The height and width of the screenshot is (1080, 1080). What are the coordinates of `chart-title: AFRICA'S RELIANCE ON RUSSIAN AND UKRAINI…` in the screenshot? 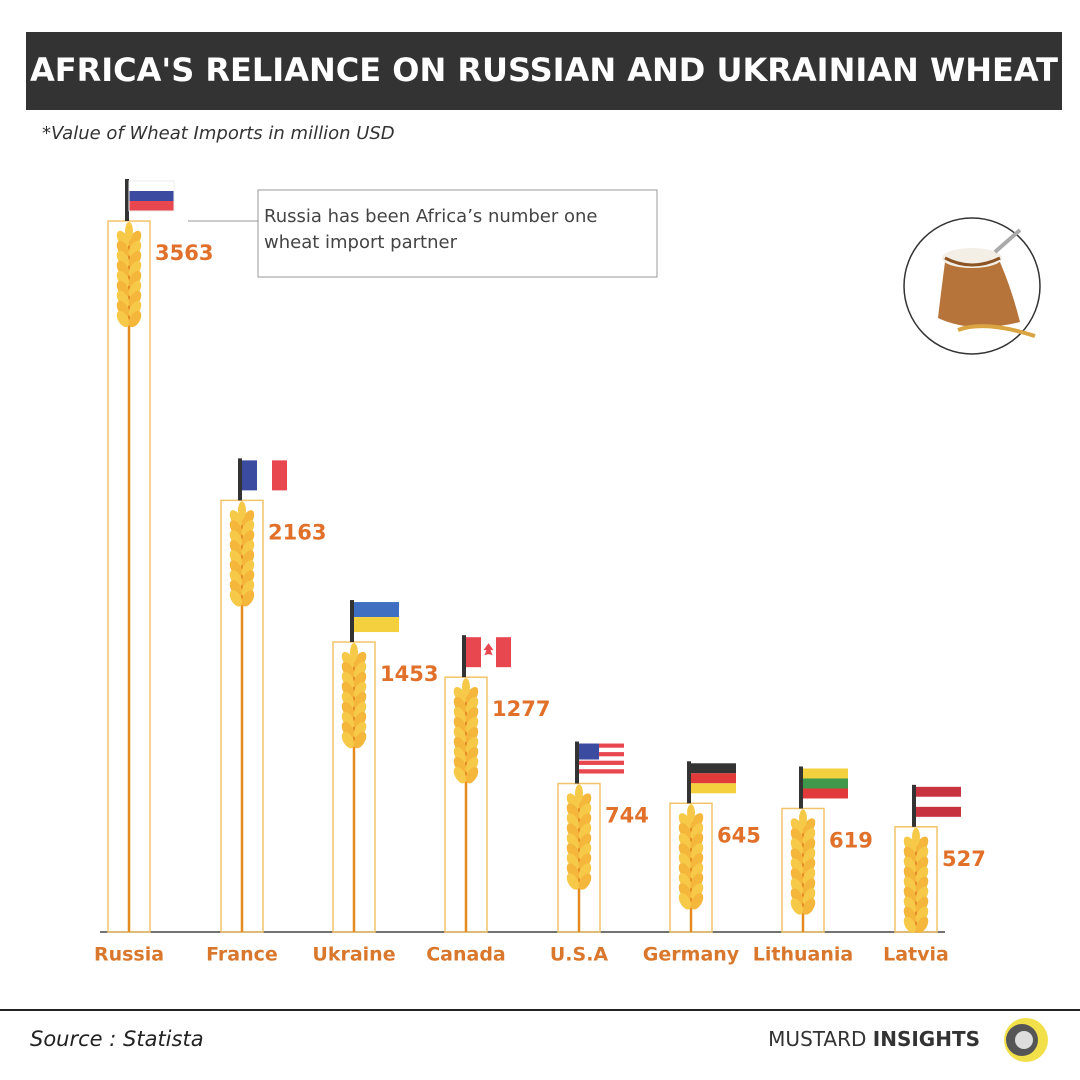 It's located at (544, 70).